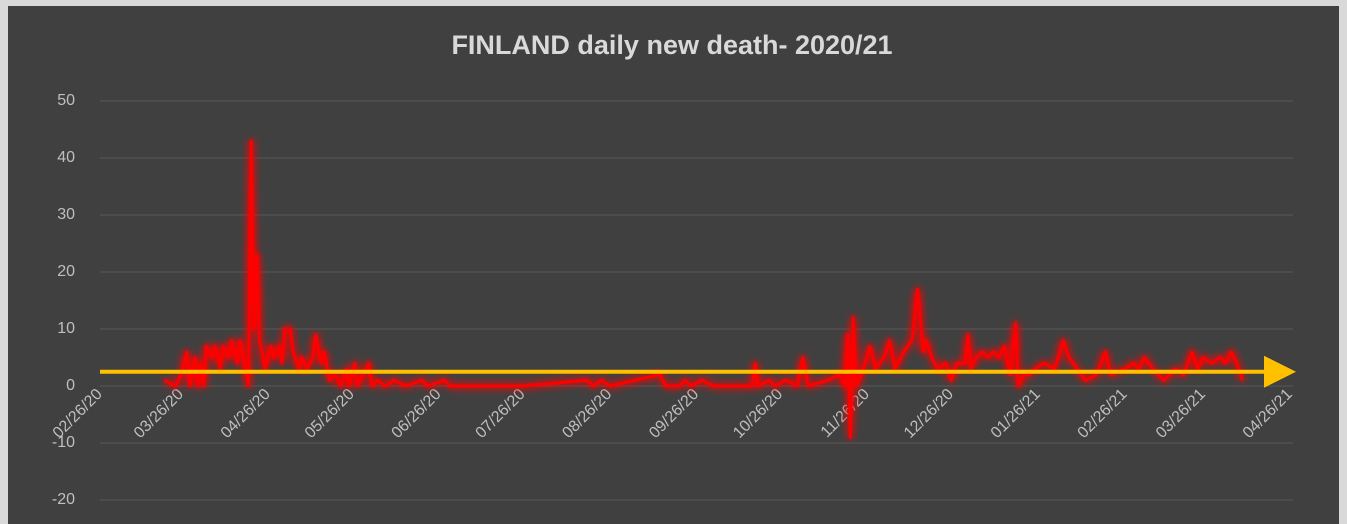 This screenshot has height=524, width=1347. I want to click on y-tick-label: 10, so click(66, 328).